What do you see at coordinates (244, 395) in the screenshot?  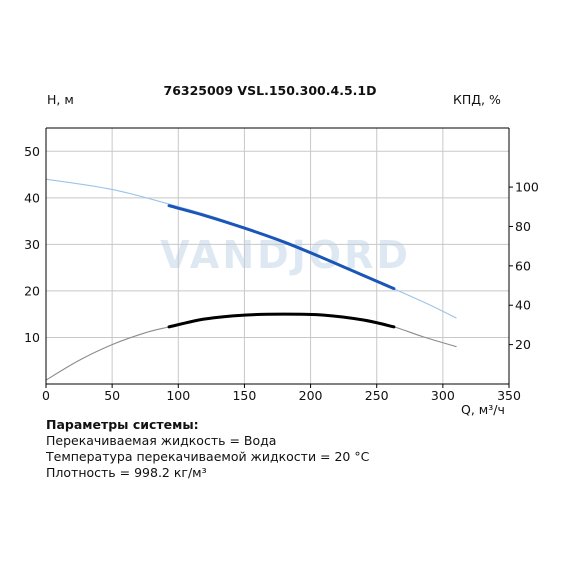 I see `x-tick-label: 150` at bounding box center [244, 395].